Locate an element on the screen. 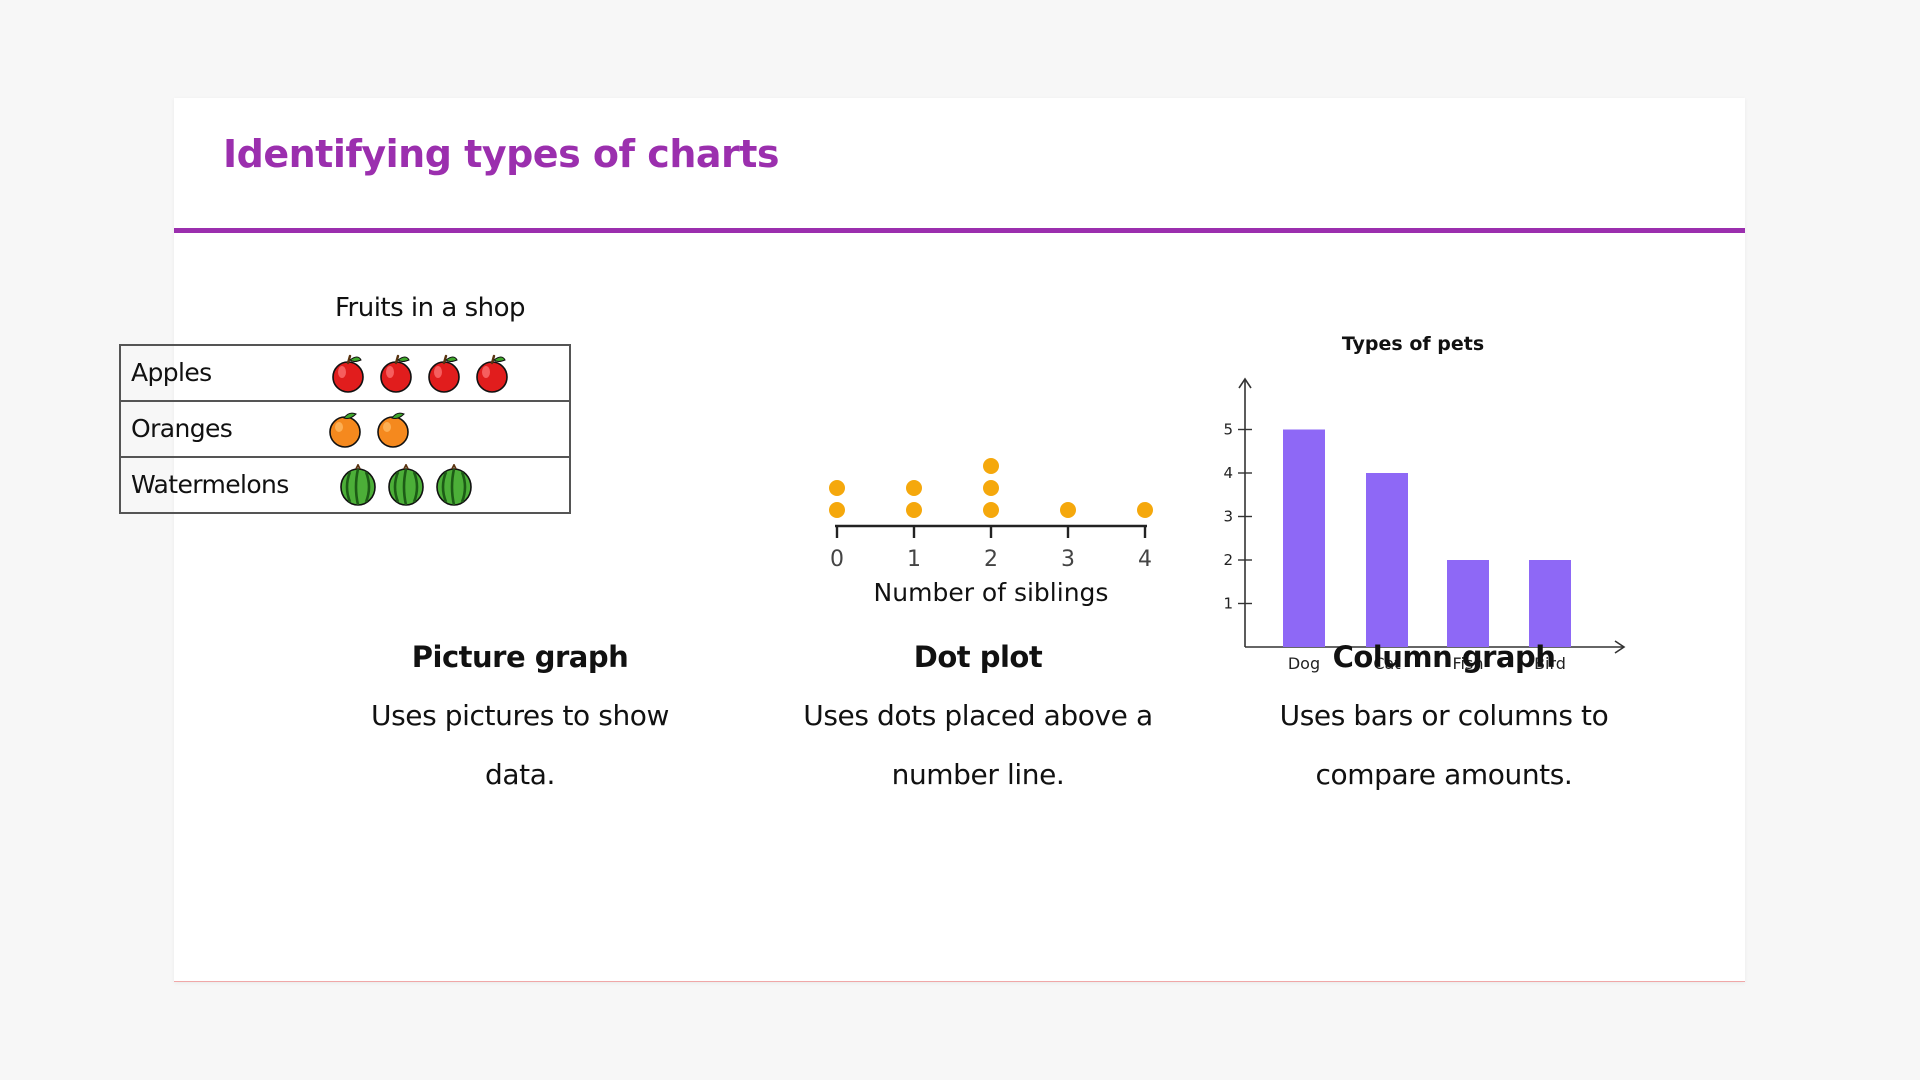  dot-plot-caption-title: Dot plot is located at coordinates (978, 657).